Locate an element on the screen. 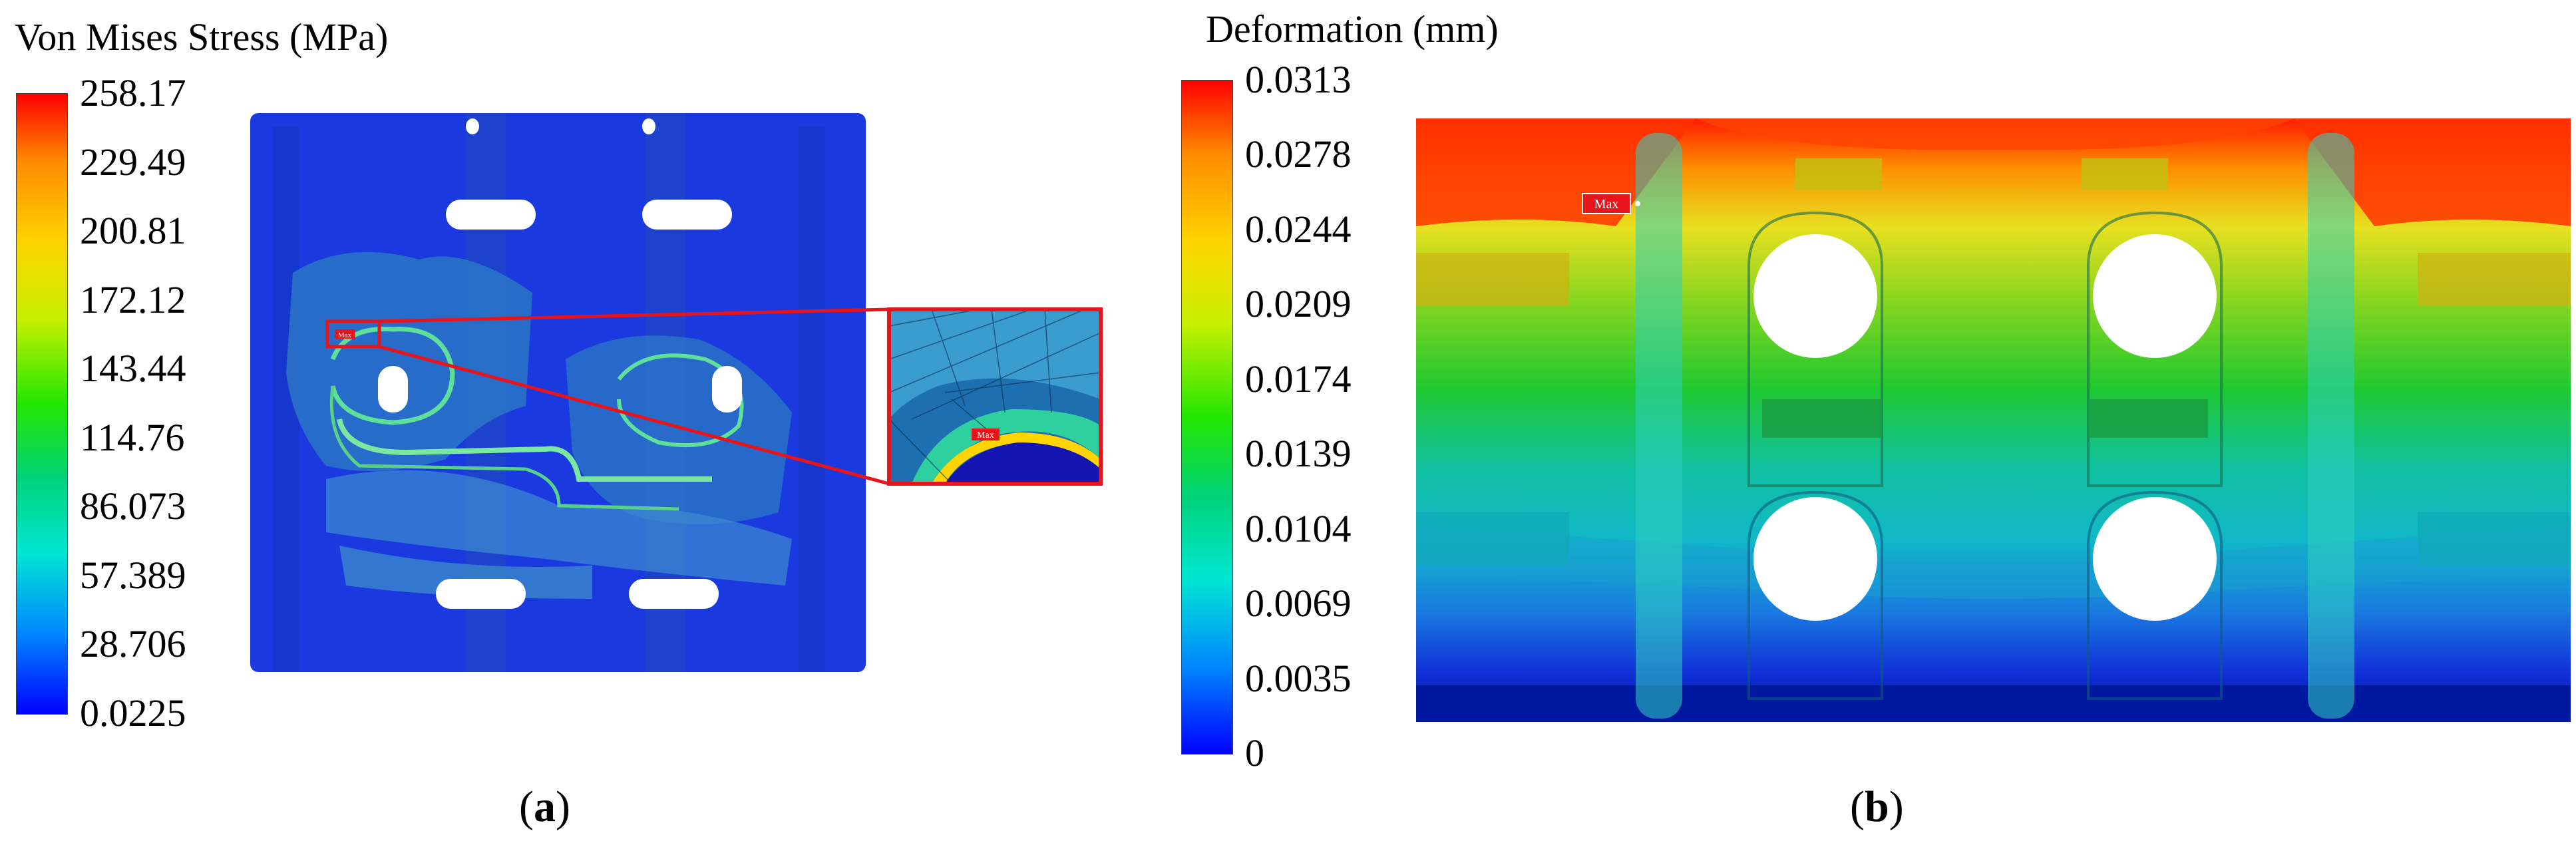 This screenshot has height=851, width=2576. deformation-max-label: Max is located at coordinates (1607, 204).